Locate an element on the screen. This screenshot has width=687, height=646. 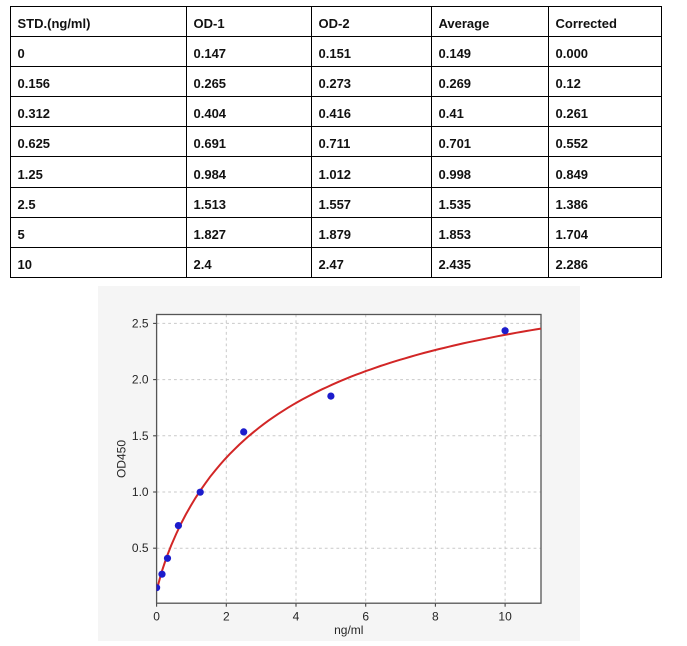
svg-text: 1.5 is located at coordinates (140, 436).